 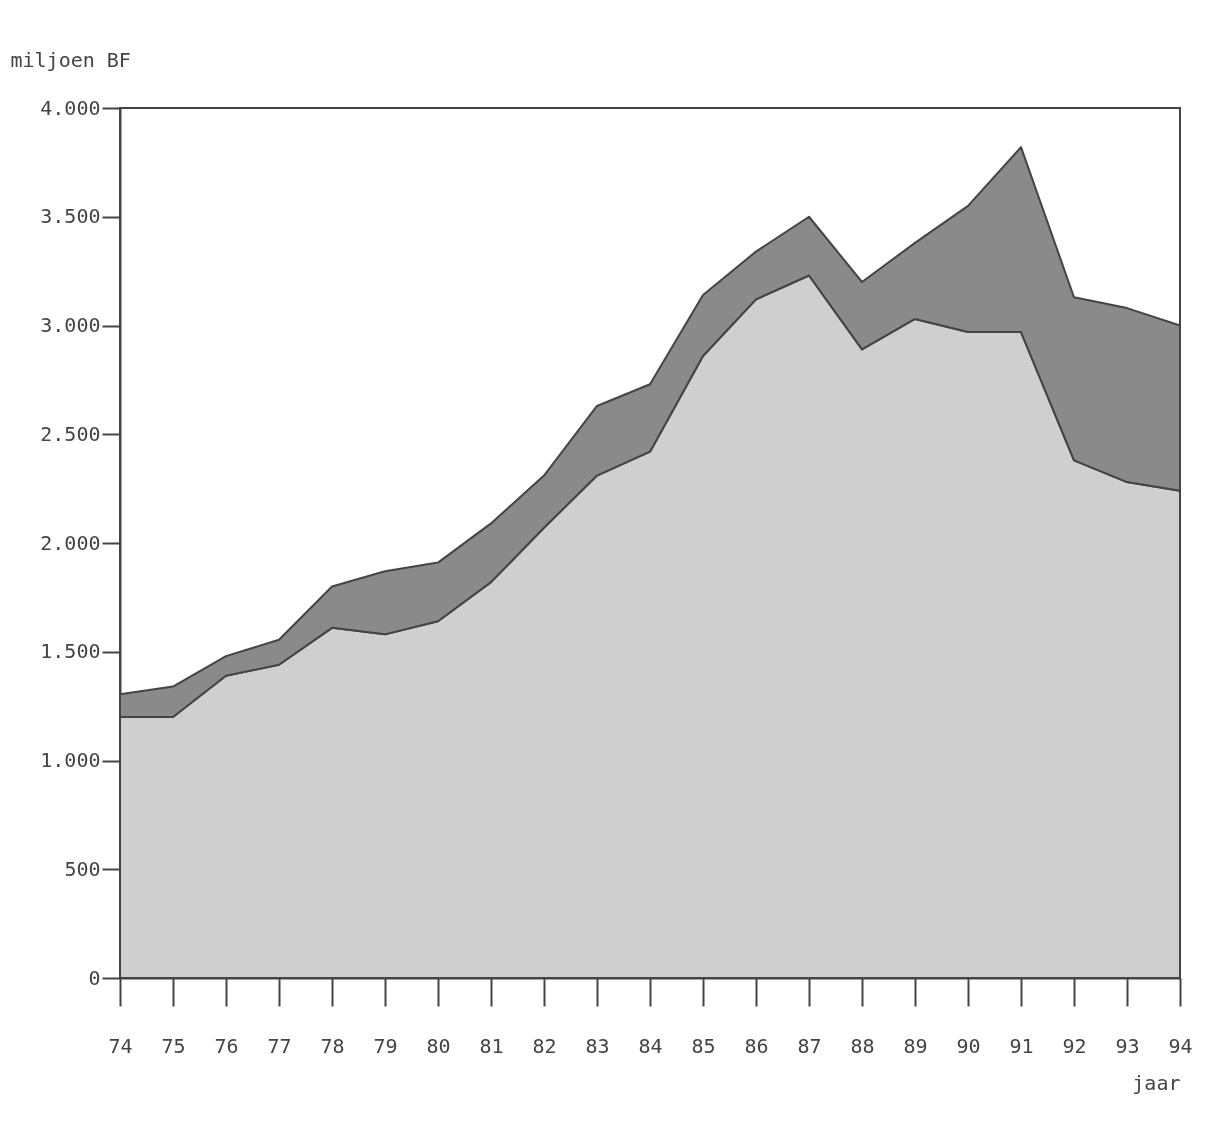 What do you see at coordinates (173, 1045) in the screenshot?
I see `x-tick-label: 75` at bounding box center [173, 1045].